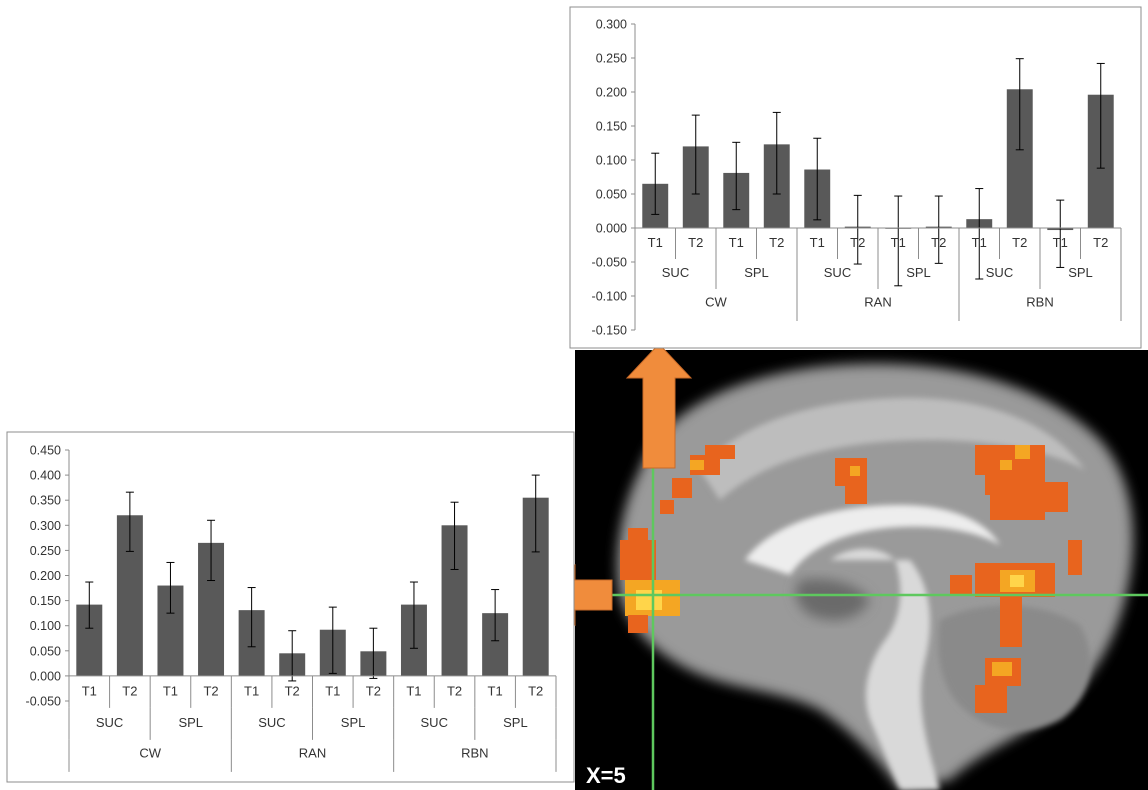 The width and height of the screenshot is (1148, 790). Describe the element at coordinates (312, 753) in the screenshot. I see `left-group-label: RAN` at that location.